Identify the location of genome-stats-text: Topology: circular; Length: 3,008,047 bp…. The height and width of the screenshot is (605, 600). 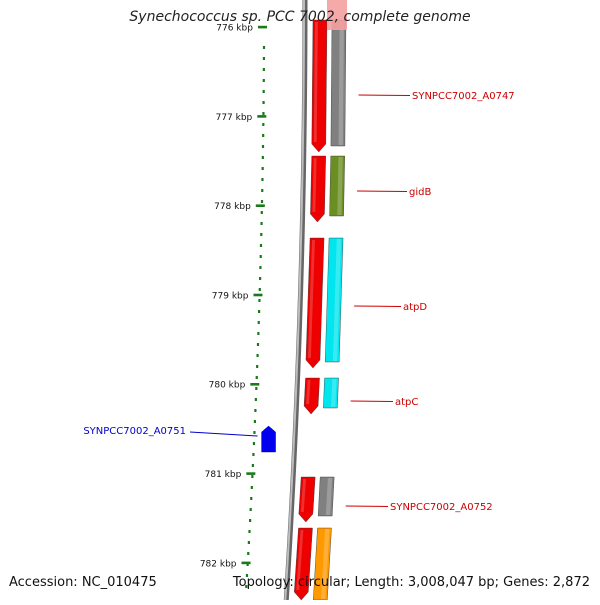
(411, 582).